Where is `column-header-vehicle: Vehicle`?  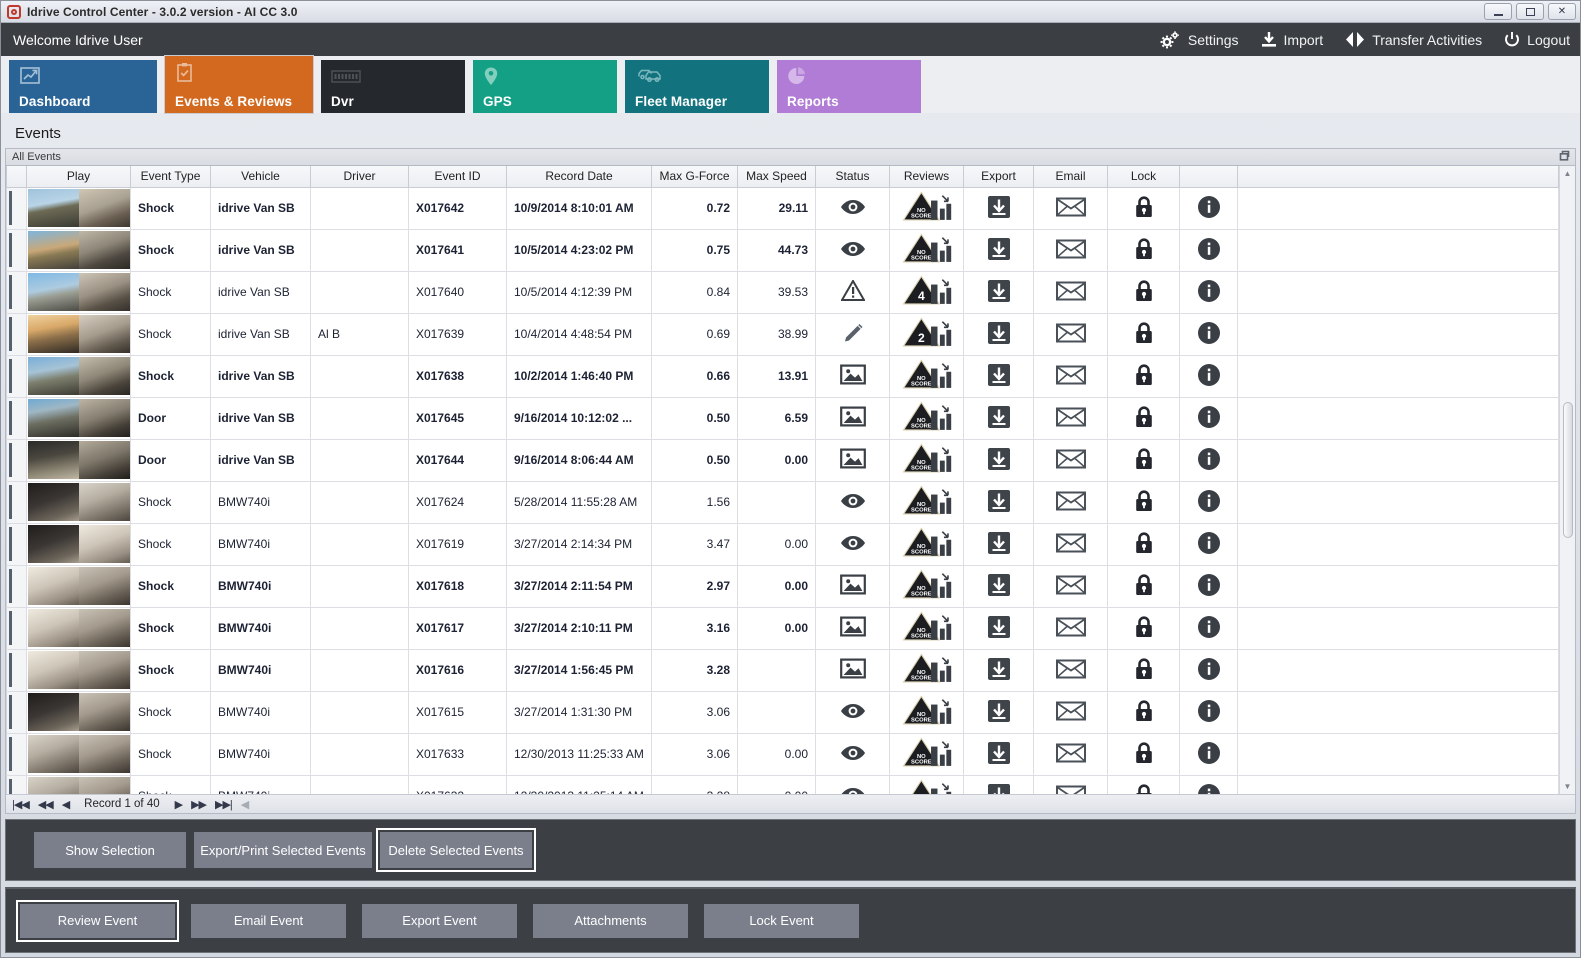
column-header-vehicle: Vehicle is located at coordinates (260, 177).